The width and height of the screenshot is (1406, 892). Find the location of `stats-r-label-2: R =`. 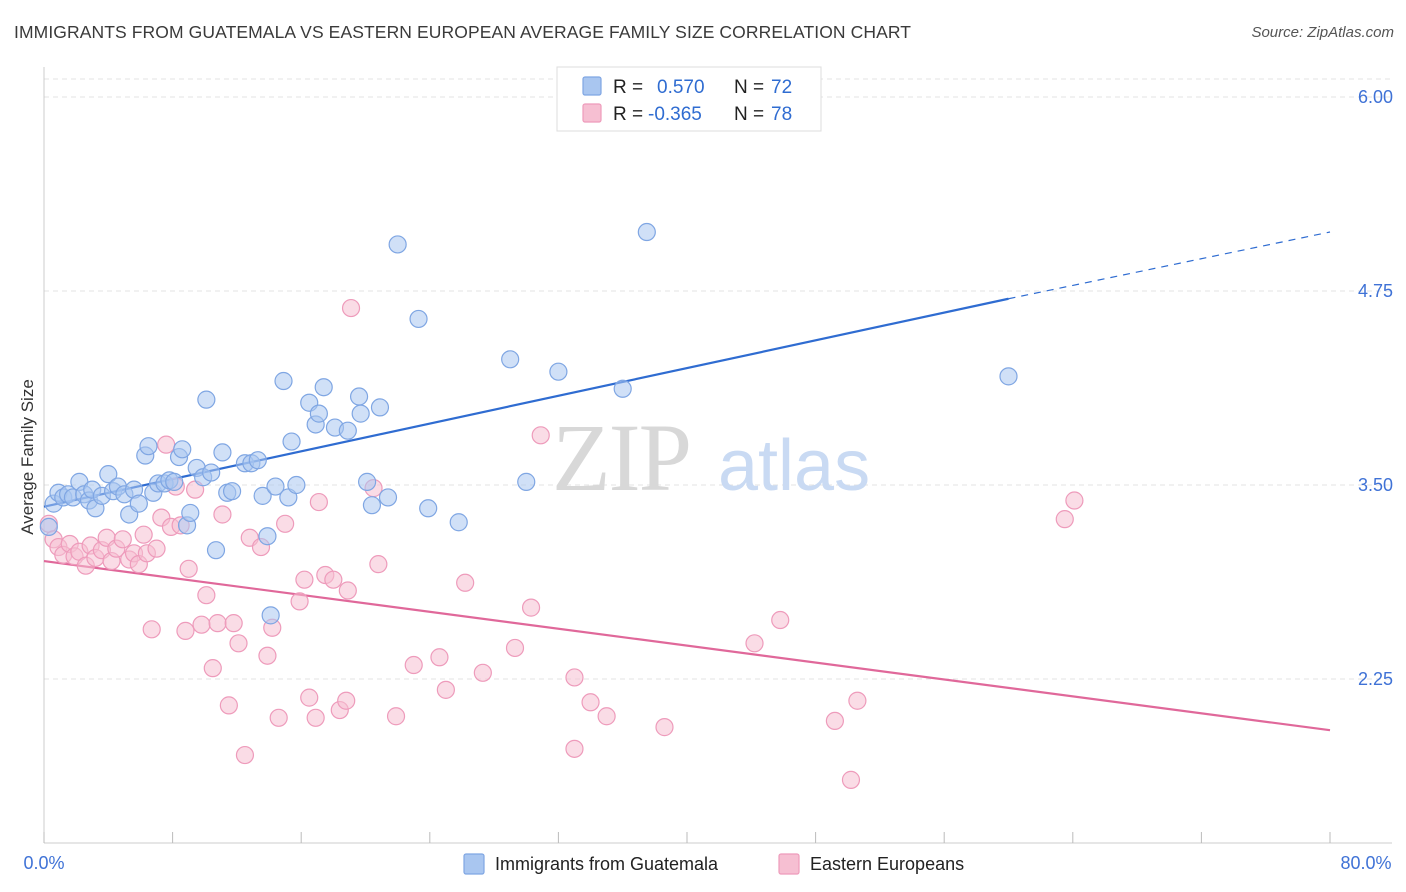

stats-r-label-2: R = is located at coordinates (628, 114).